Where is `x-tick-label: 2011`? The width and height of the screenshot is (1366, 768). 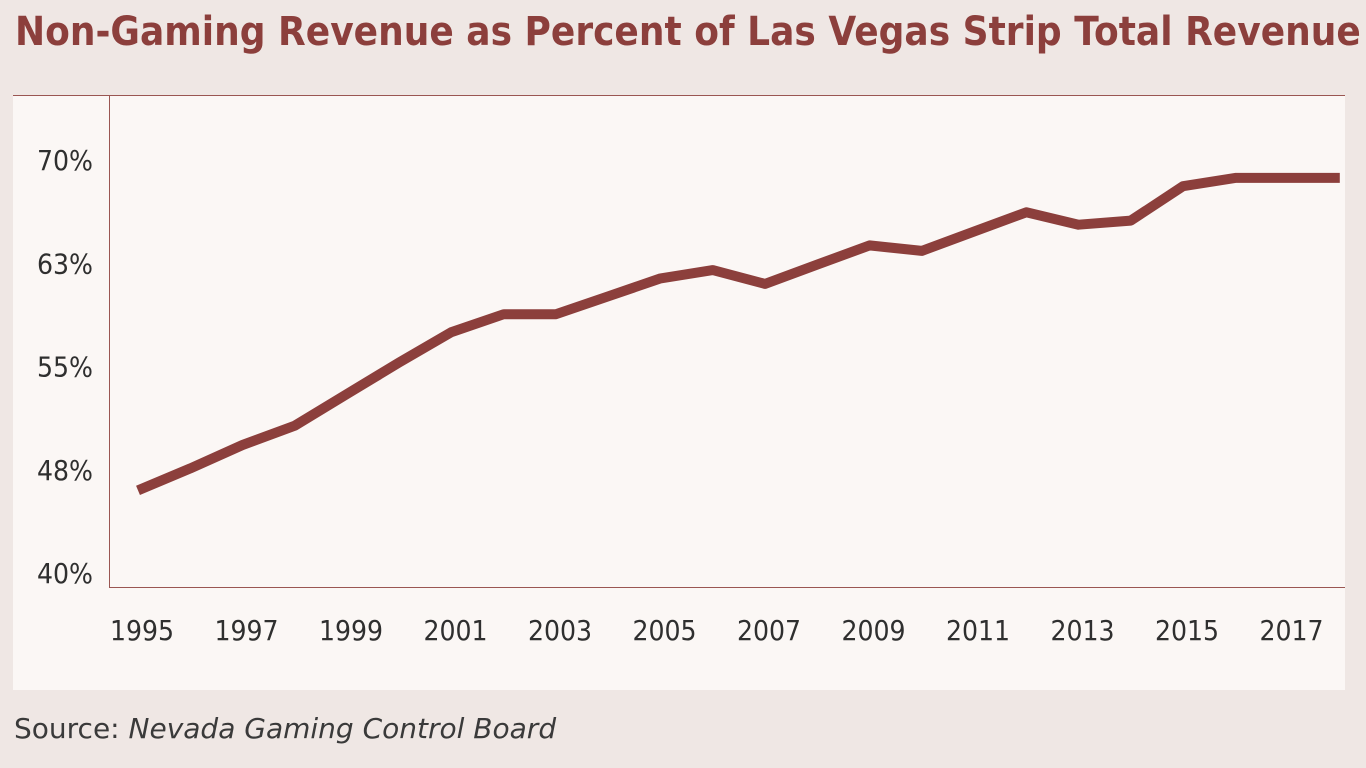 x-tick-label: 2011 is located at coordinates (978, 630).